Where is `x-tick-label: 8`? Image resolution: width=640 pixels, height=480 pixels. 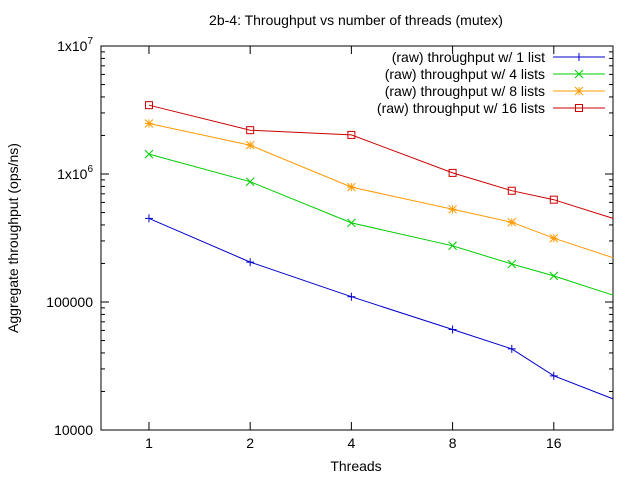 x-tick-label: 8 is located at coordinates (453, 443).